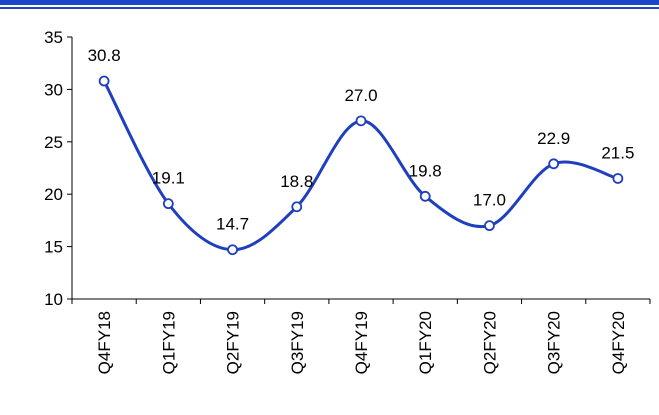 This screenshot has height=415, width=659. What do you see at coordinates (425, 342) in the screenshot?
I see `x-tick-label: Q1FY20` at bounding box center [425, 342].